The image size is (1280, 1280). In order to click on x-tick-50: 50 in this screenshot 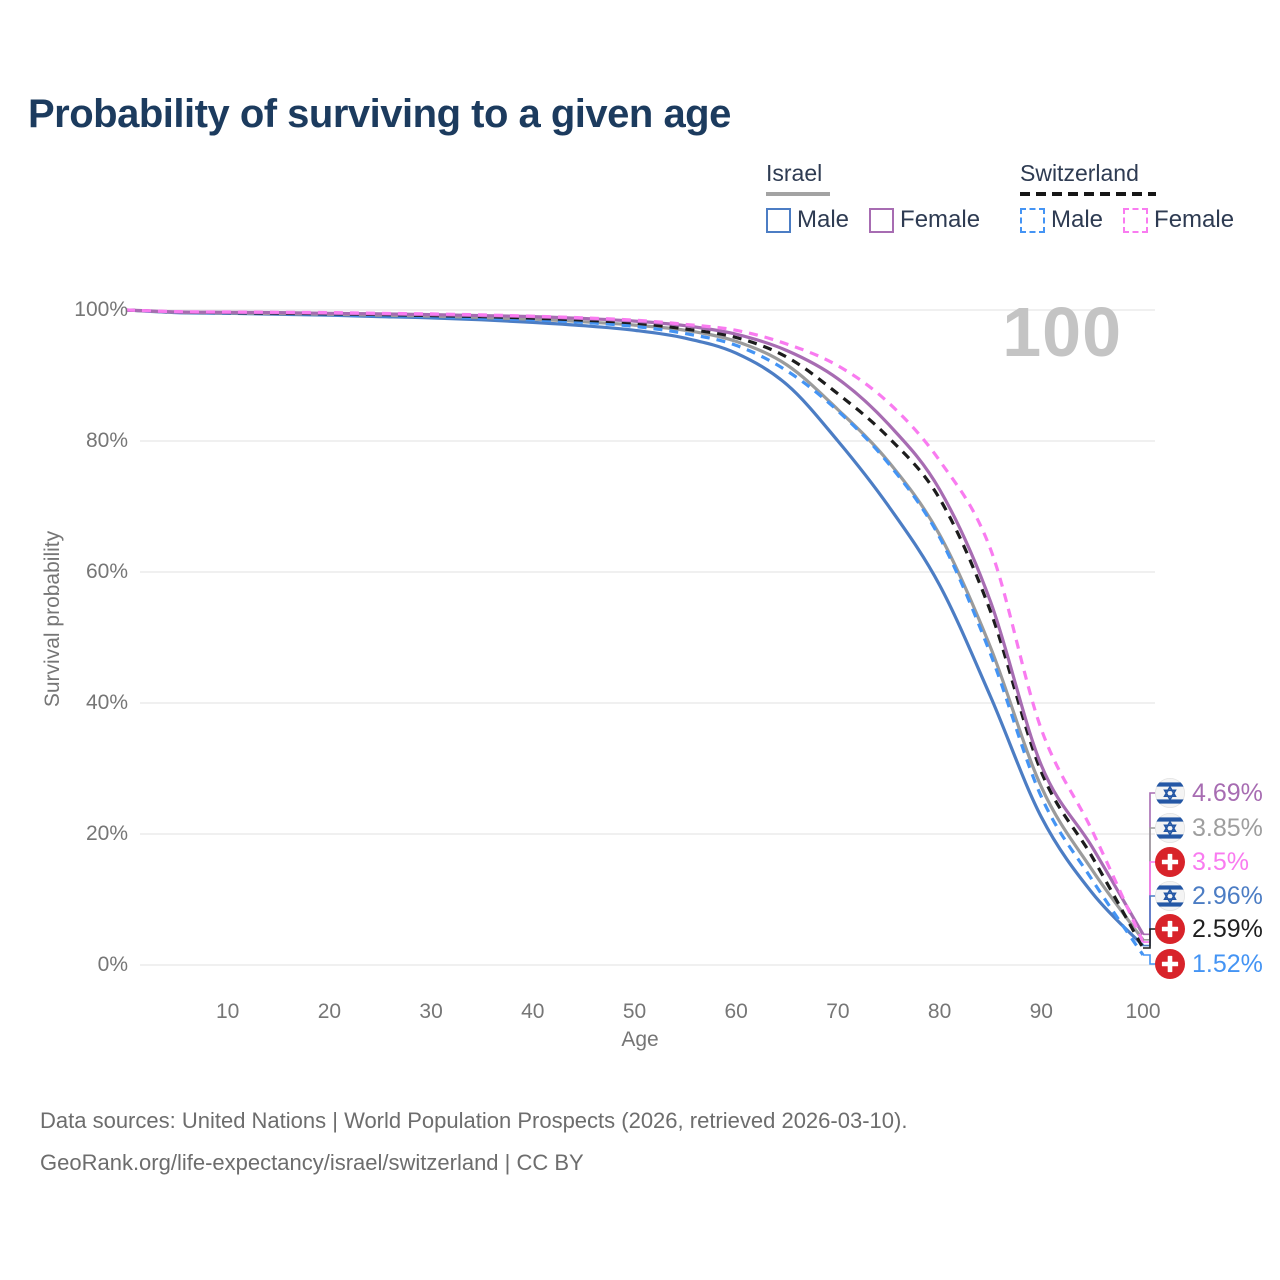, I will do `click(634, 1011)`.